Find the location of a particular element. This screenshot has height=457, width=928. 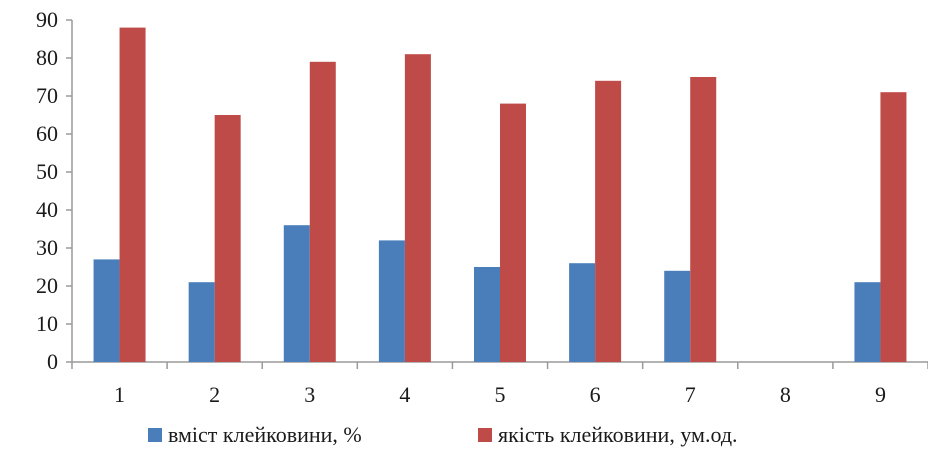

x-tick-label: 8 is located at coordinates (785, 394).